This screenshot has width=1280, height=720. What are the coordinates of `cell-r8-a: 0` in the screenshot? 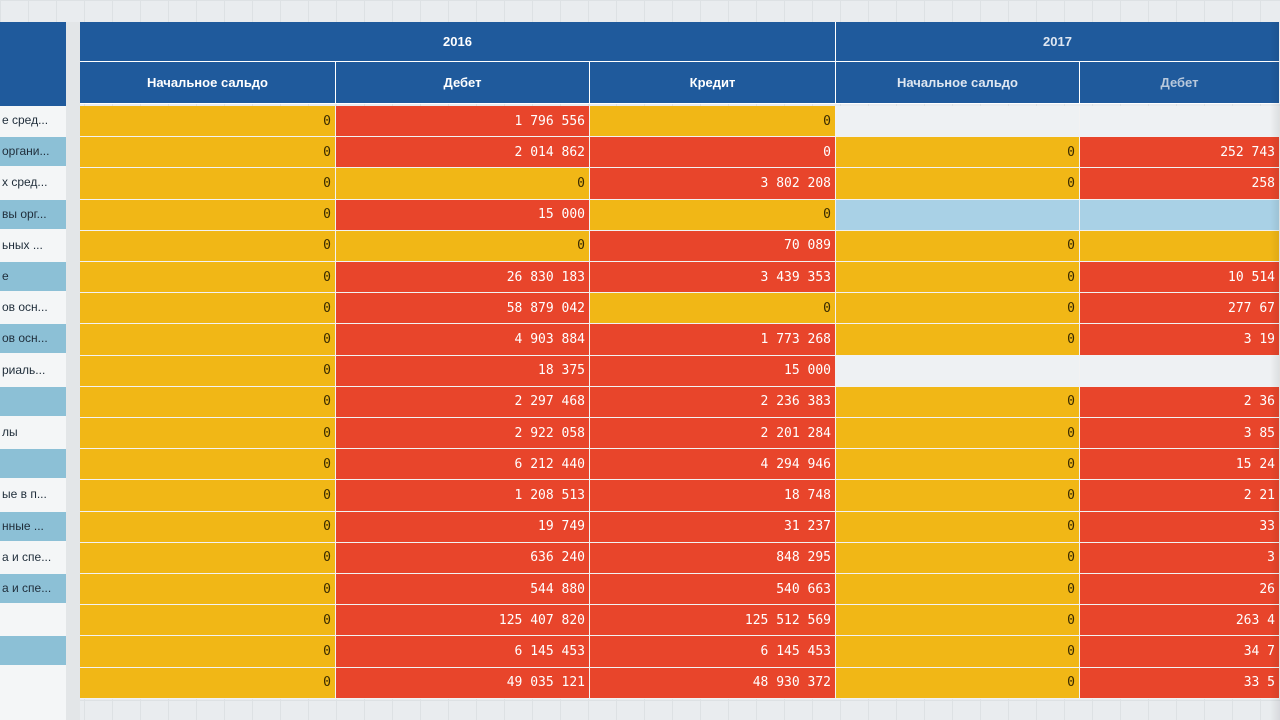 It's located at (208, 340).